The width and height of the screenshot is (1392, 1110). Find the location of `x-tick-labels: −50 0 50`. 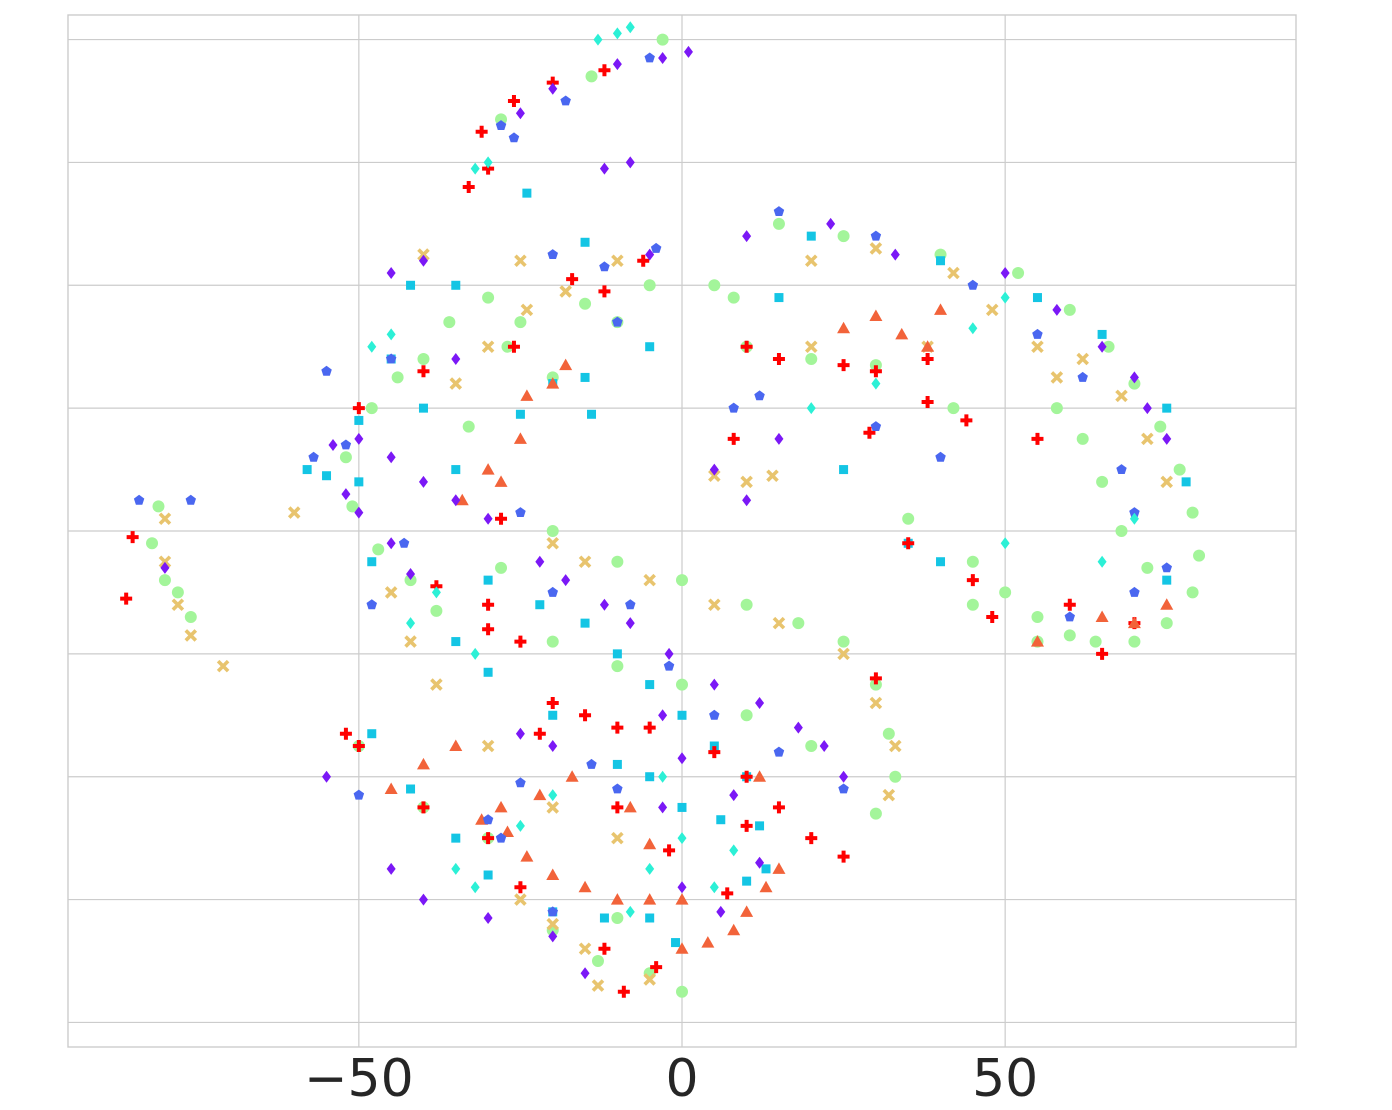

x-tick-labels: −50 0 50 is located at coordinates (671, 1079).